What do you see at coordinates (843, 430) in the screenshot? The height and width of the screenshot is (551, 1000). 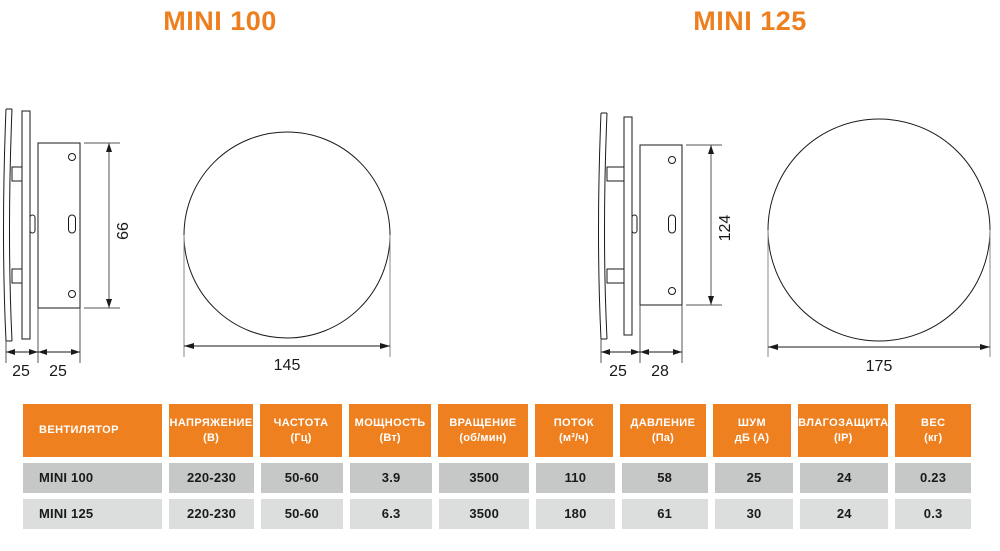 I see `table-header-moisture-protection: ВЛАГОЗАЩИТА (IP)` at bounding box center [843, 430].